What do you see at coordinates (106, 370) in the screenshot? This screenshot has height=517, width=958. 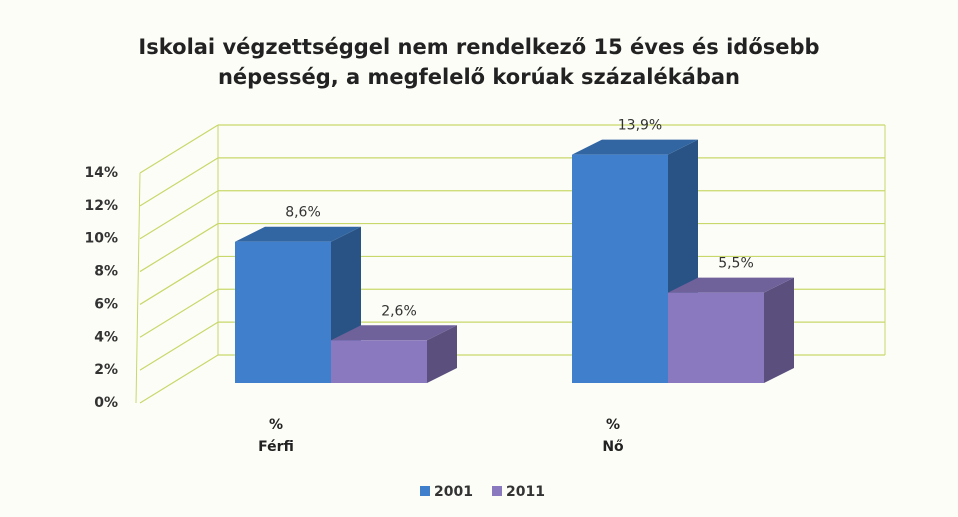 I see `y-tick-label: 2%` at bounding box center [106, 370].